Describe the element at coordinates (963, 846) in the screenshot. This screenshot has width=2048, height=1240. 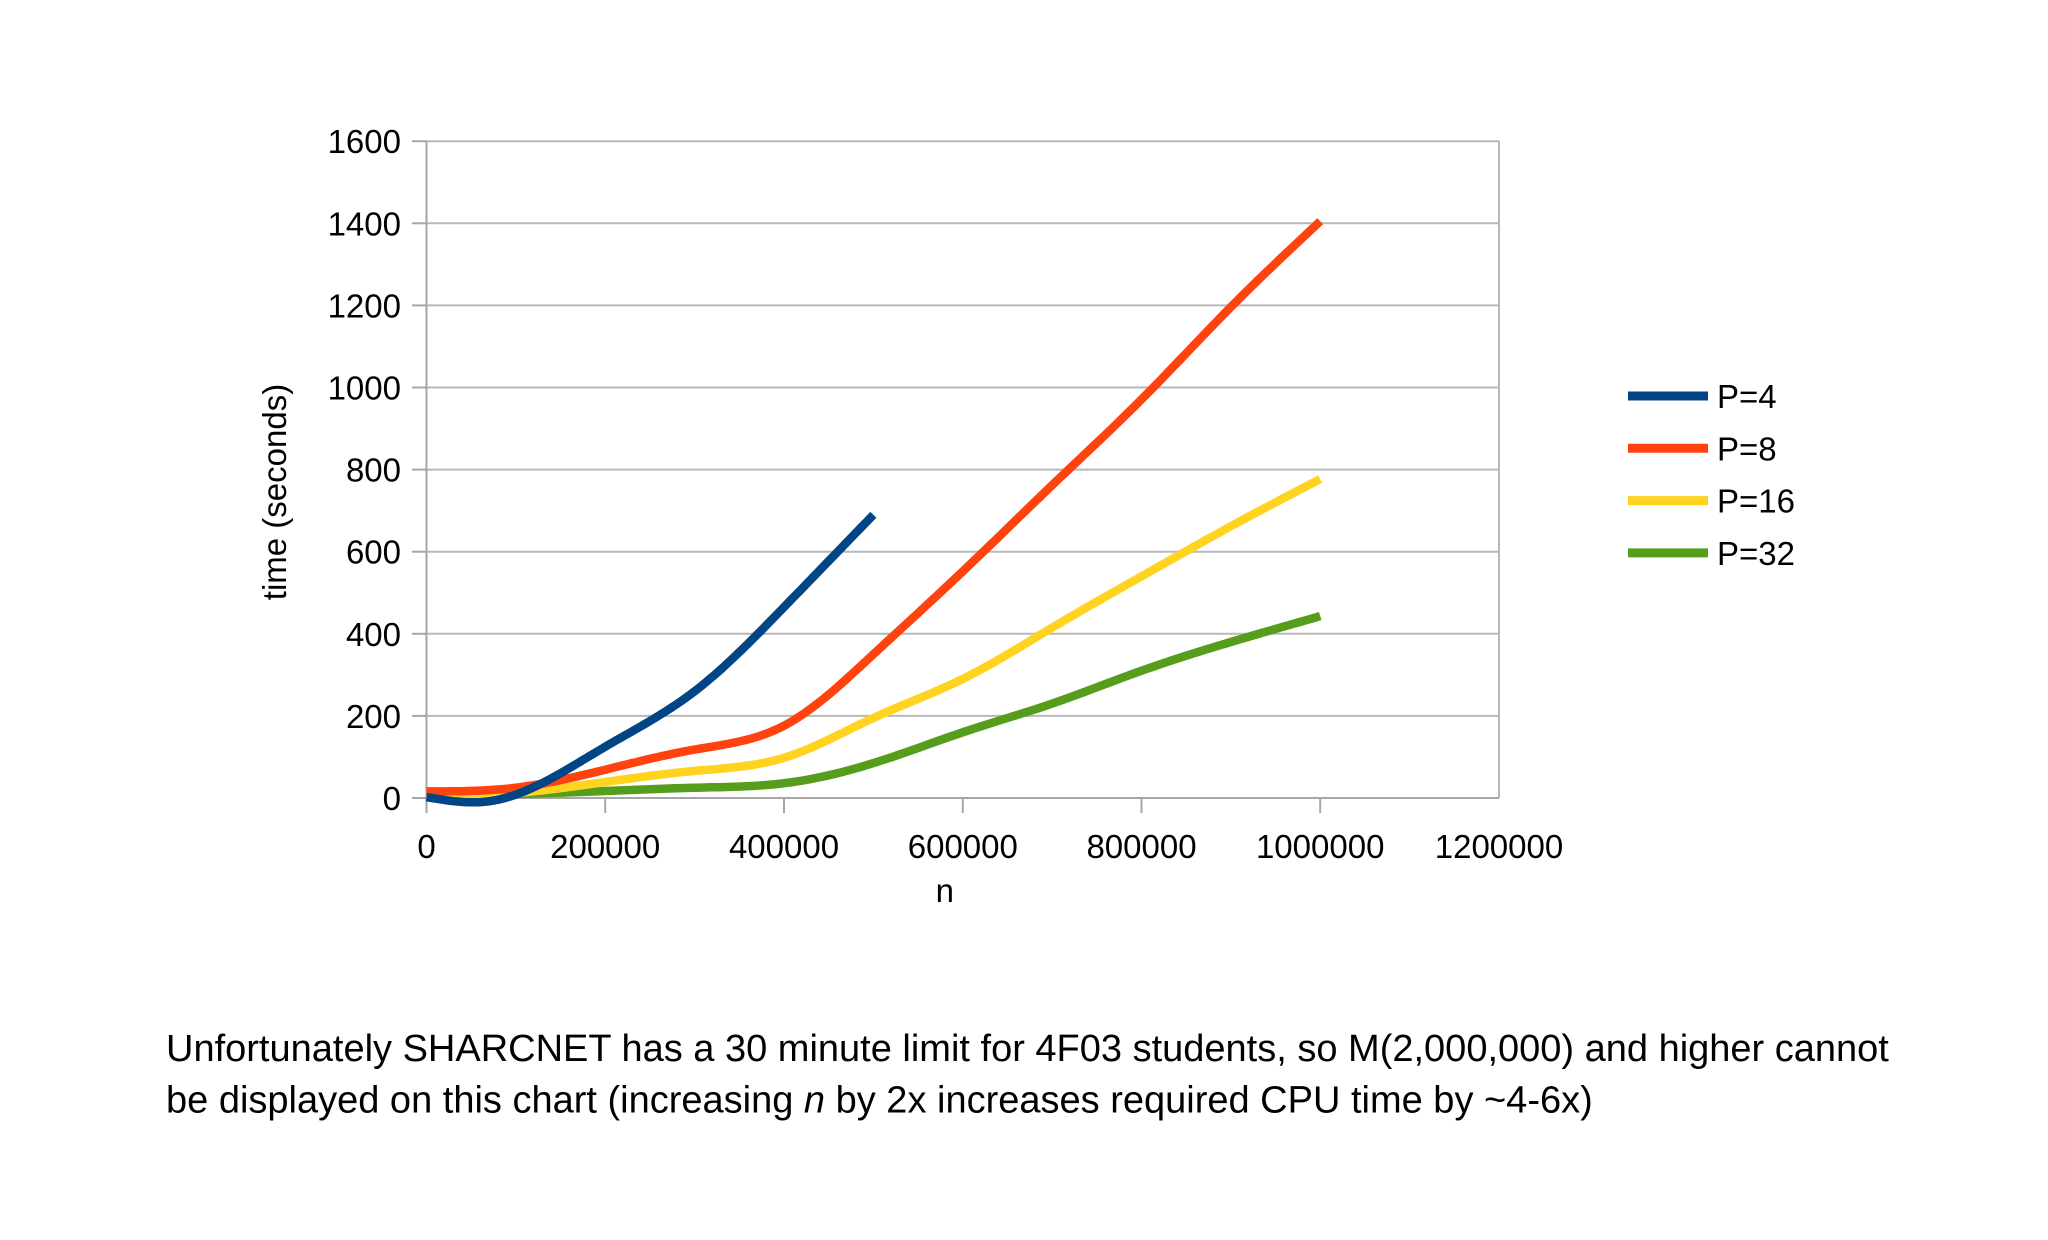
I see `svg-text: 600000` at that location.